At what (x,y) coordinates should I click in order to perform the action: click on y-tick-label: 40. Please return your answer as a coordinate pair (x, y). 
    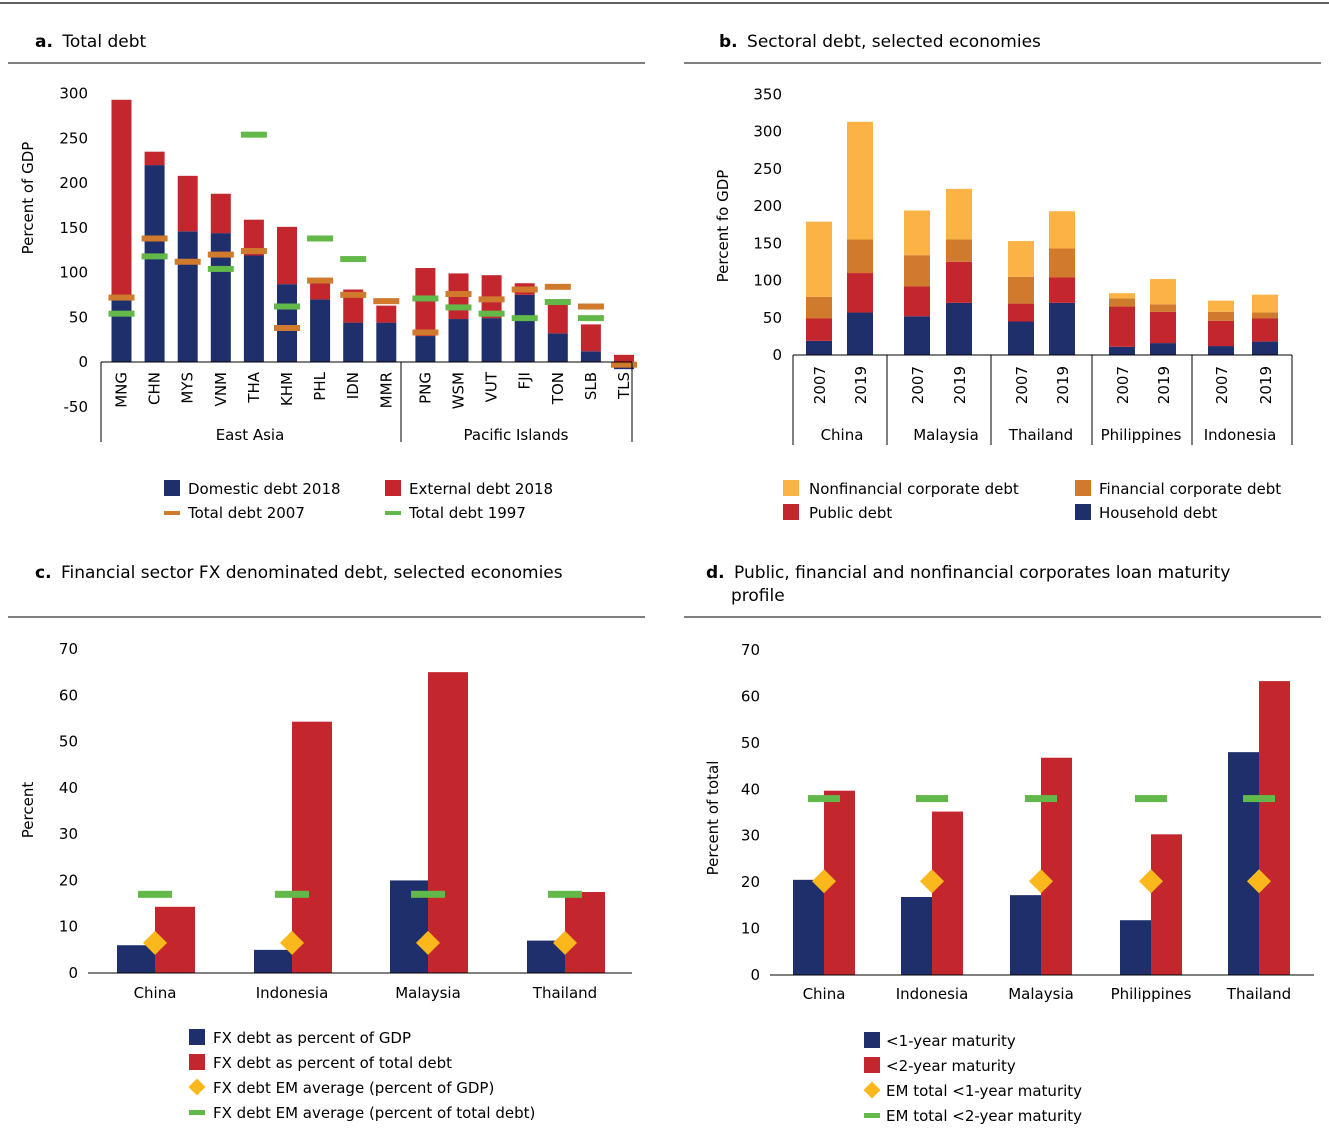
    Looking at the image, I should click on (68, 788).